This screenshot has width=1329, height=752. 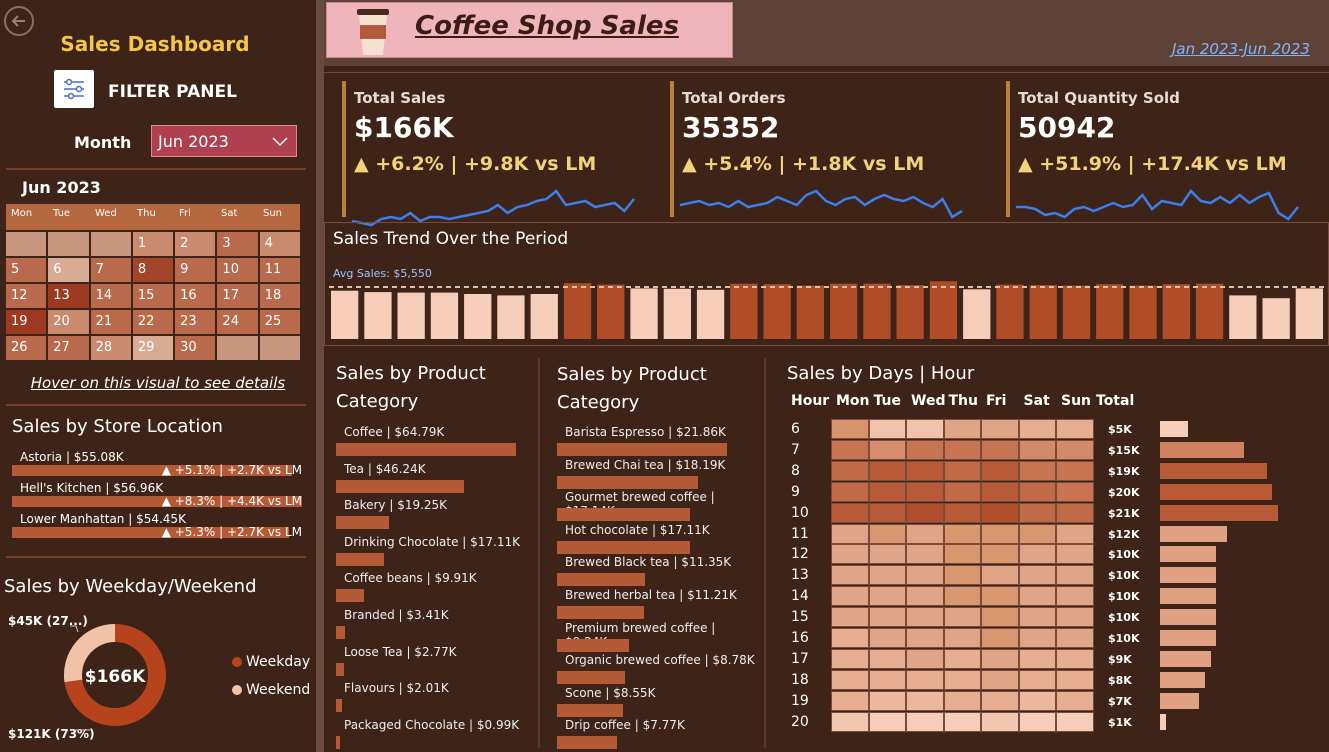 I want to click on calendar-day: 21, so click(x=110, y=322).